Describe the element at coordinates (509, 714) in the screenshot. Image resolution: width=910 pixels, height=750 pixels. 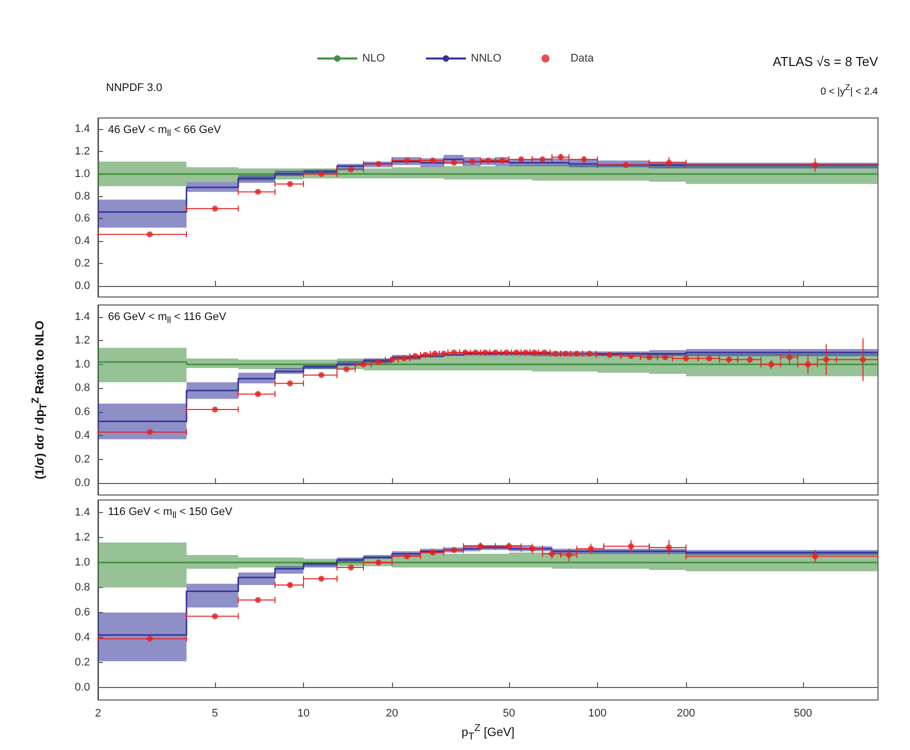
I see `x-tick-label: 50` at that location.